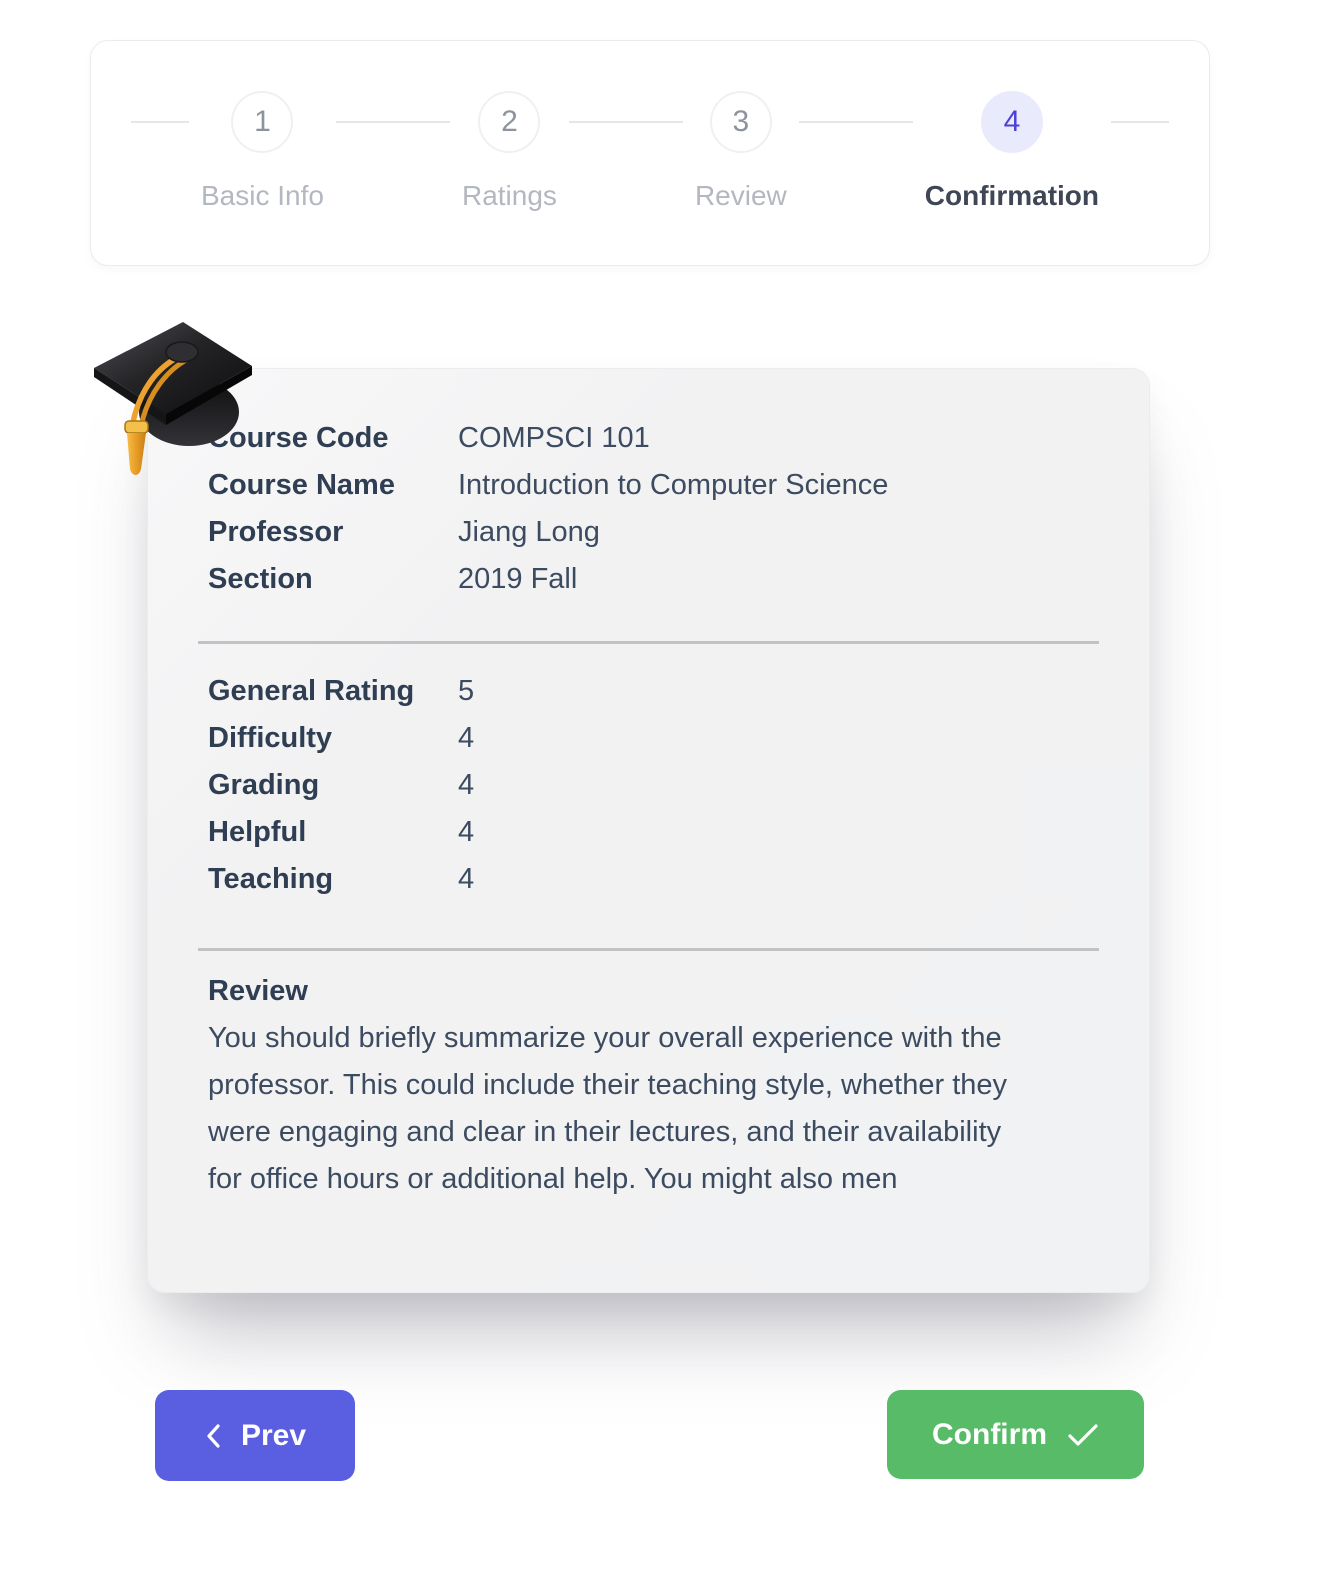 The height and width of the screenshot is (1596, 1342). I want to click on step-1-indicator: 1, so click(262, 122).